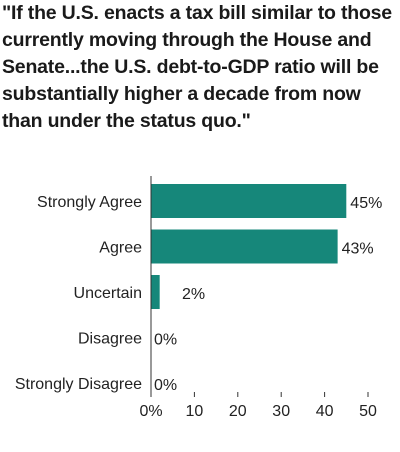 The width and height of the screenshot is (400, 452). Describe the element at coordinates (89, 202) in the screenshot. I see `category-label-strongly-agree: Strongly Agree` at that location.